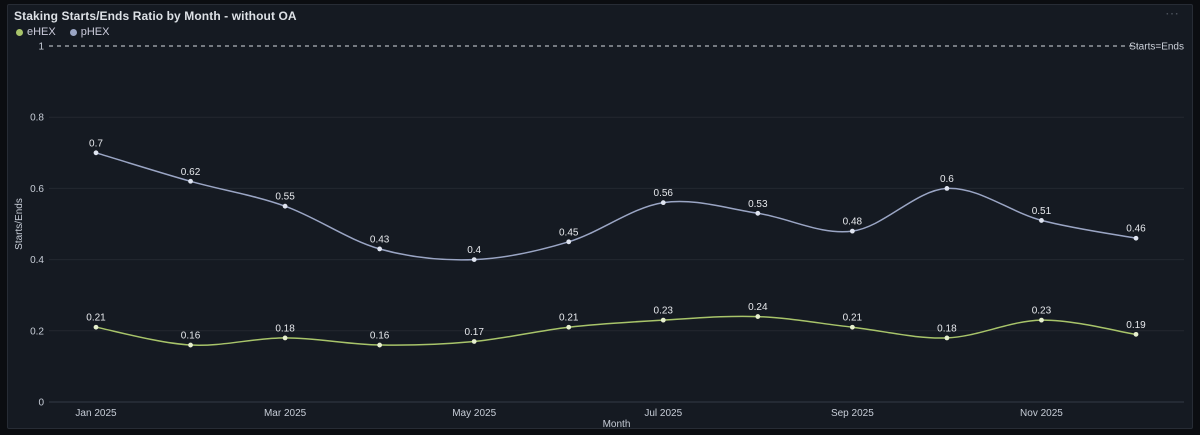 Image resolution: width=1200 pixels, height=435 pixels. What do you see at coordinates (37, 260) in the screenshot?
I see `y-tick-label: 0.4` at bounding box center [37, 260].